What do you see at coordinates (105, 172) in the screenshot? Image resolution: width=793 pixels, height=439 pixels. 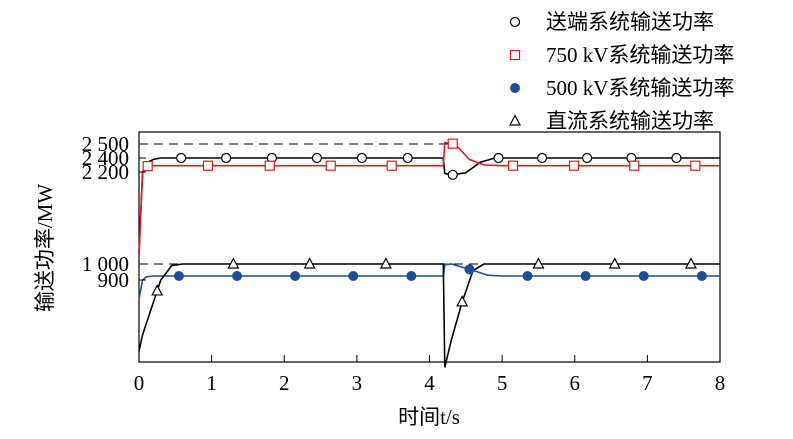 I see `y-tick-label: 2 200` at bounding box center [105, 172].